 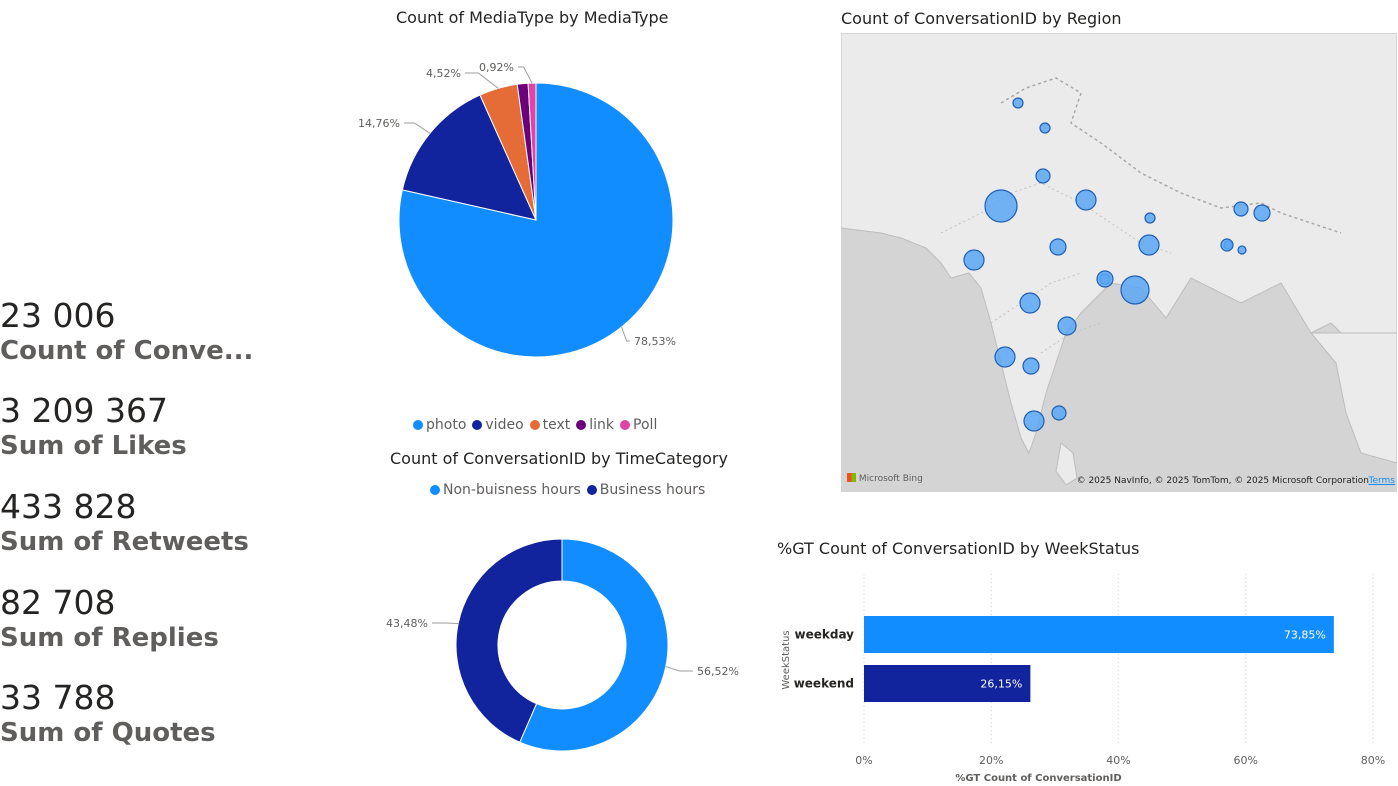 What do you see at coordinates (93, 446) in the screenshot?
I see `kpi-label: Sum of Likes` at bounding box center [93, 446].